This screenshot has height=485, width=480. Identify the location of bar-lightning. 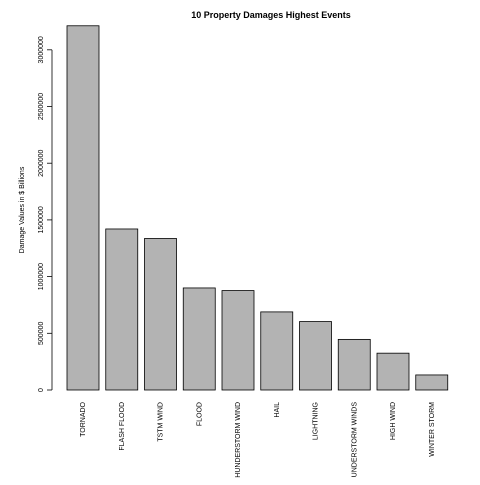
(315, 356).